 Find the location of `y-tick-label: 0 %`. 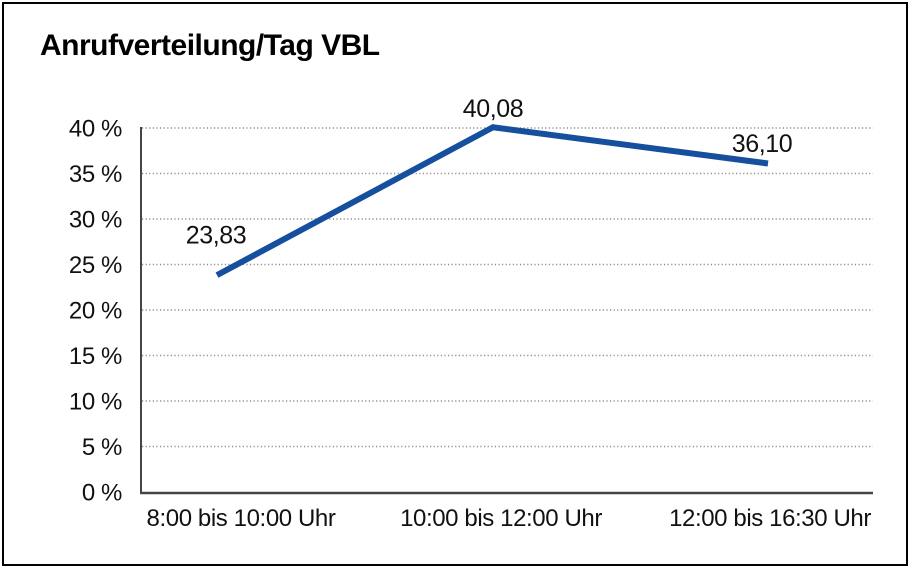

y-tick-label: 0 % is located at coordinates (102, 493).